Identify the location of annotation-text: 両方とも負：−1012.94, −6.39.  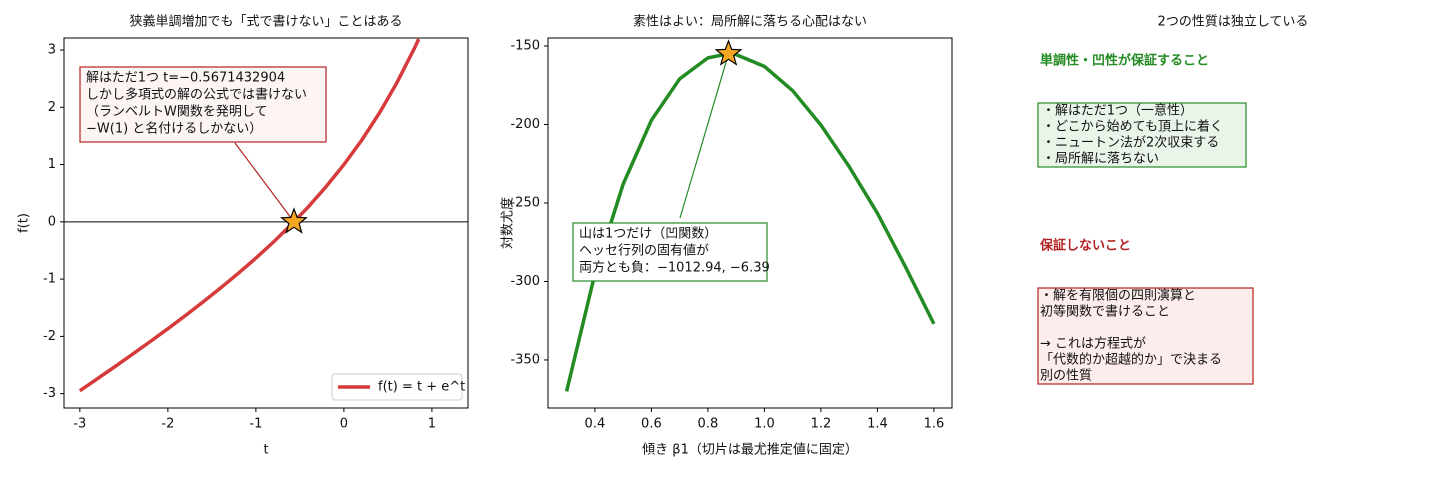
(674, 268).